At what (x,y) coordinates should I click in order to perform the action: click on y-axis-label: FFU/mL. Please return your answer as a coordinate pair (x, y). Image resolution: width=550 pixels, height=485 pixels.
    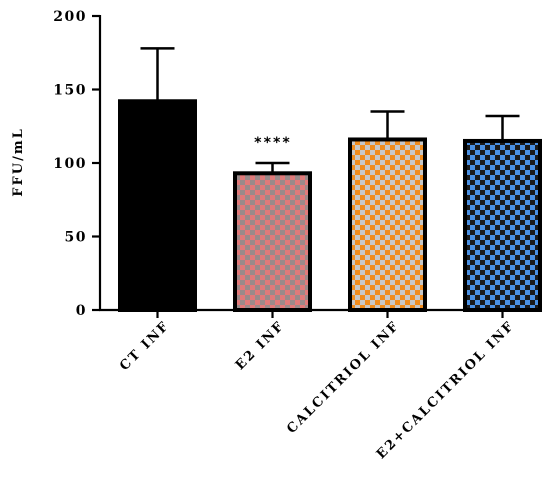
    Looking at the image, I should click on (18, 161).